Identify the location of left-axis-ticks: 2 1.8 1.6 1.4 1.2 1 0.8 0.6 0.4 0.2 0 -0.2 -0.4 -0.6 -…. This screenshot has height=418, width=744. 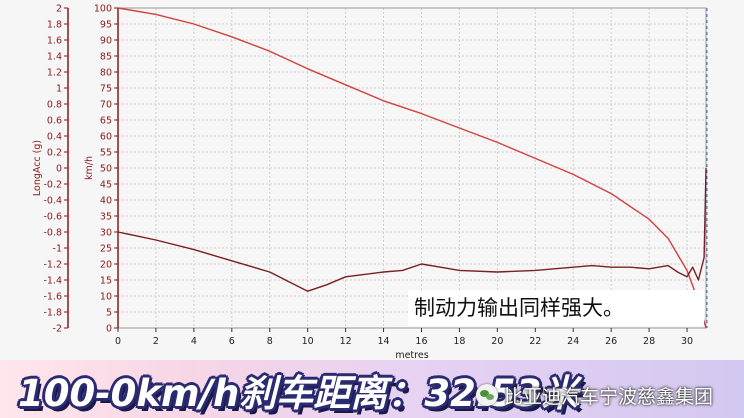
(55, 169).